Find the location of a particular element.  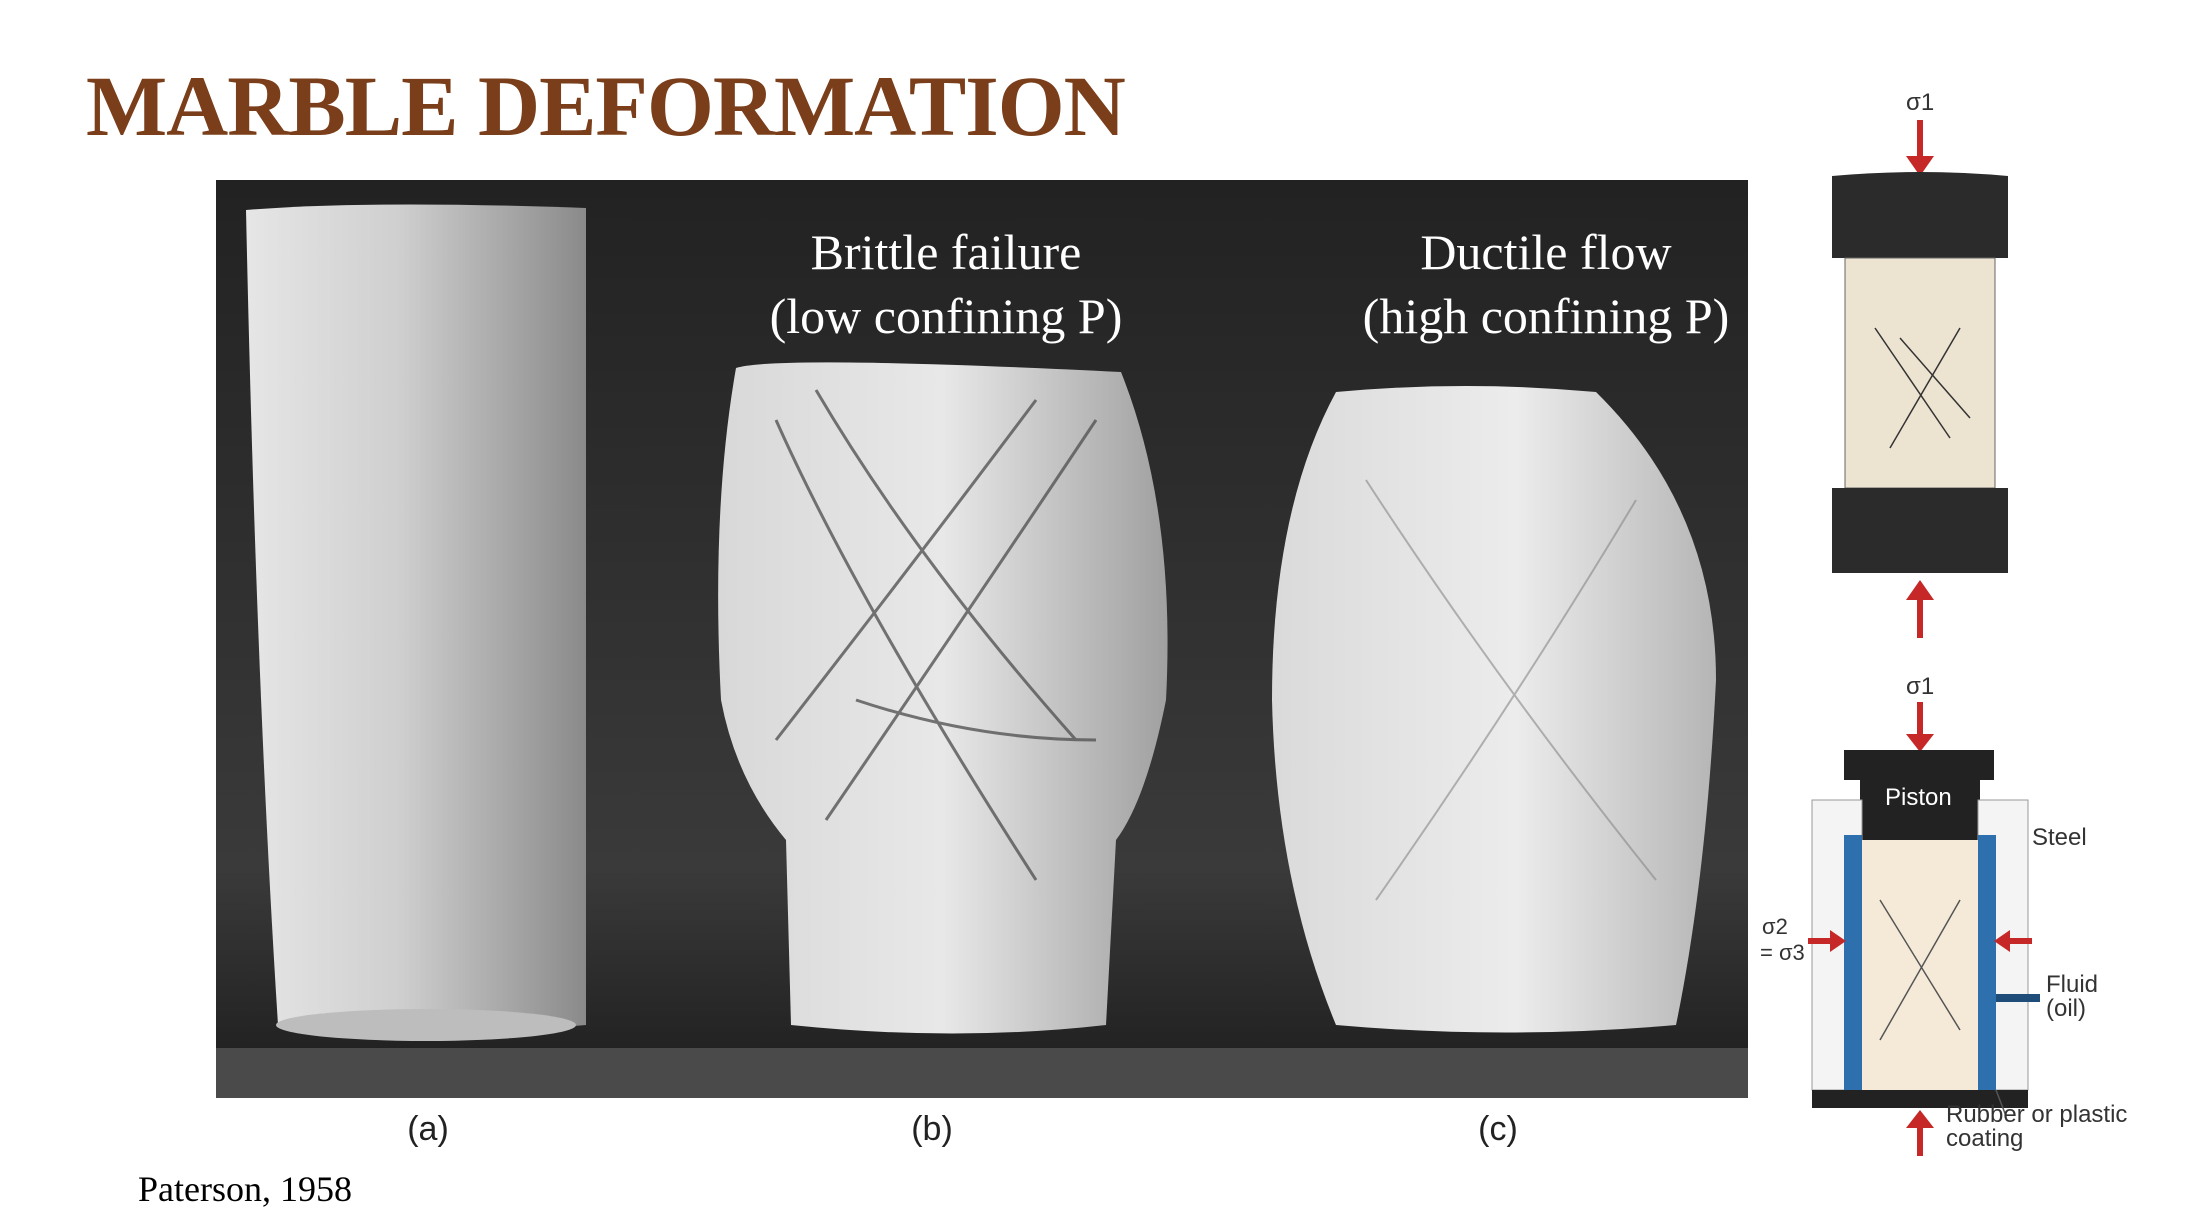

caption-ductile-line1: Ductile flow is located at coordinates (1546, 252).